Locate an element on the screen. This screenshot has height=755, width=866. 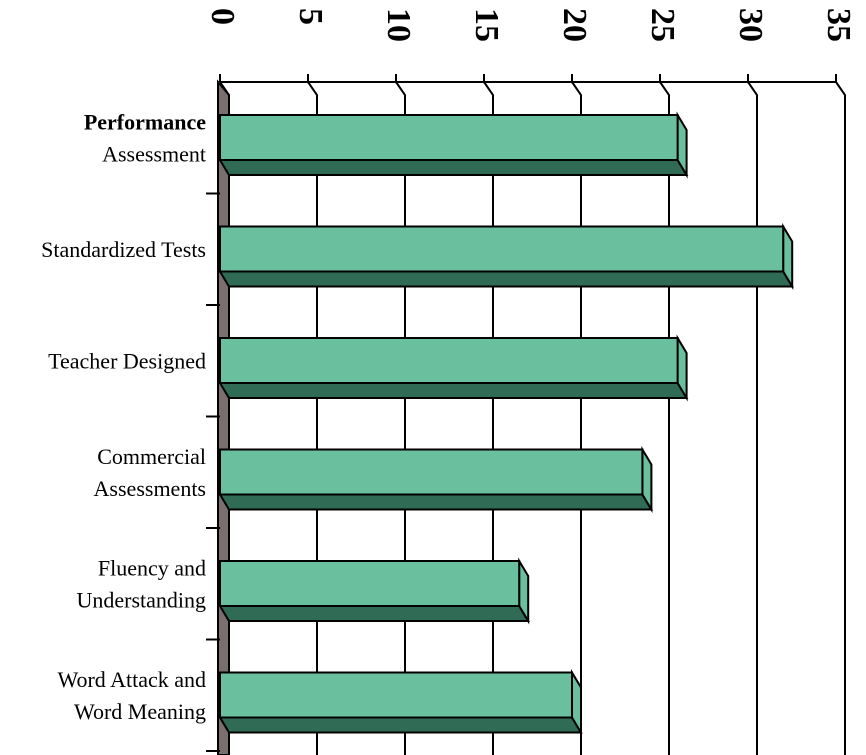
y-tick-label: Word Meaning is located at coordinates (140, 711).